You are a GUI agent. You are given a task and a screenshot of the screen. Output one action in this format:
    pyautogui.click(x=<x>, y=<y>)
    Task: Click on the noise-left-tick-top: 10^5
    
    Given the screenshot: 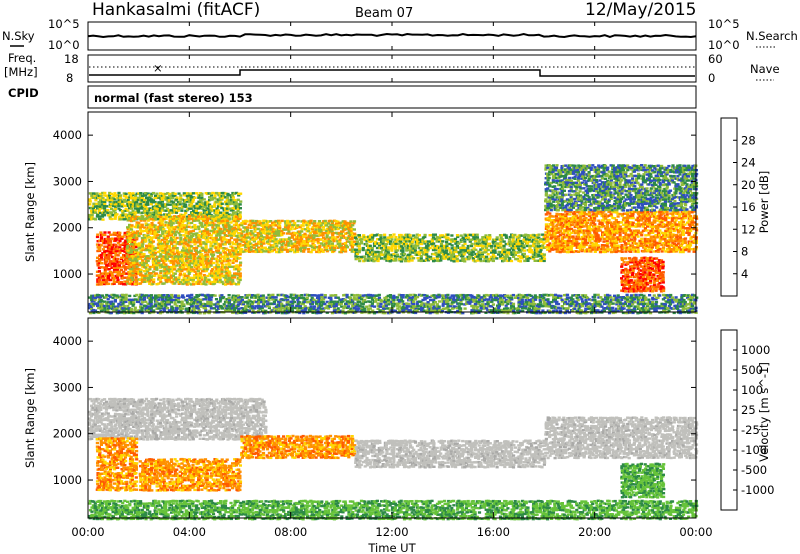 What is the action you would take?
    pyautogui.click(x=64, y=24)
    